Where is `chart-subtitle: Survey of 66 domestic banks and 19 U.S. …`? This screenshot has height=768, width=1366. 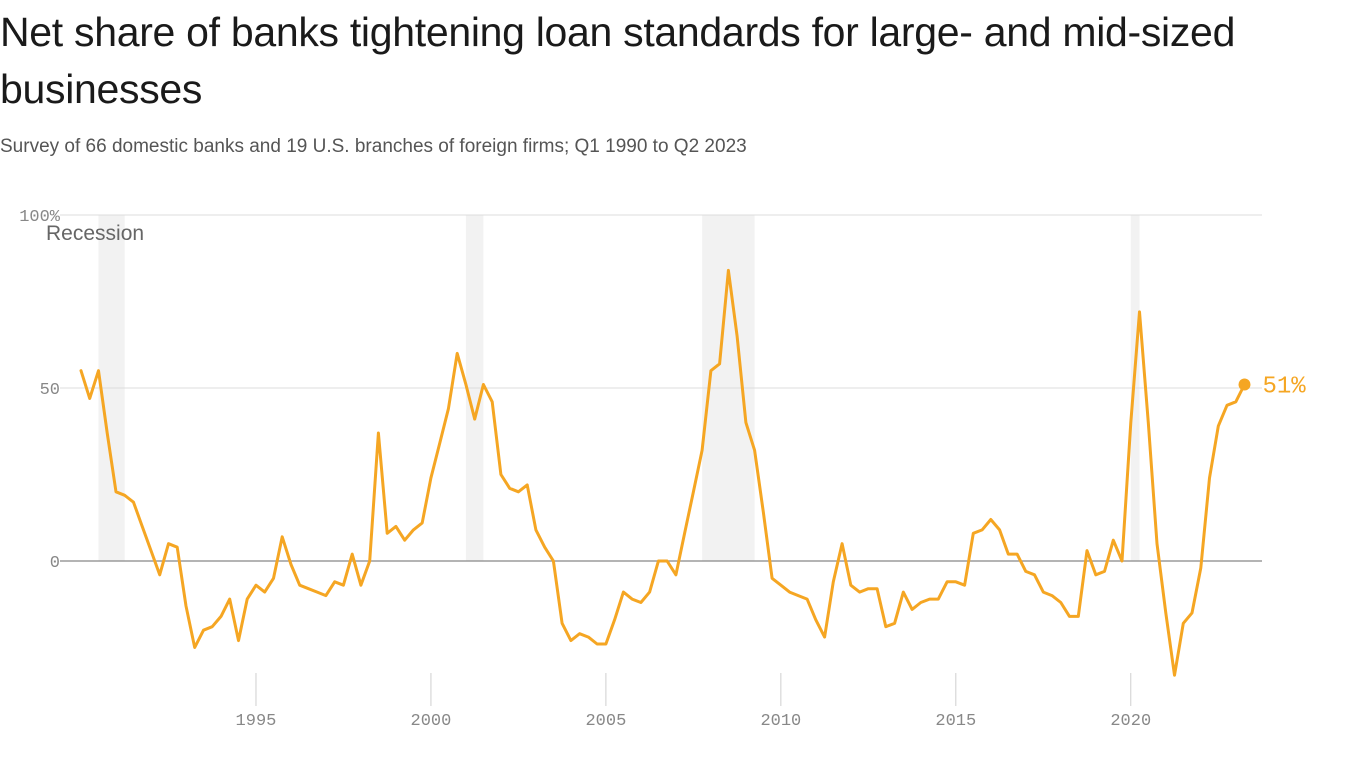
chart-subtitle: Survey of 66 domestic banks and 19 U.S. … is located at coordinates (373, 146).